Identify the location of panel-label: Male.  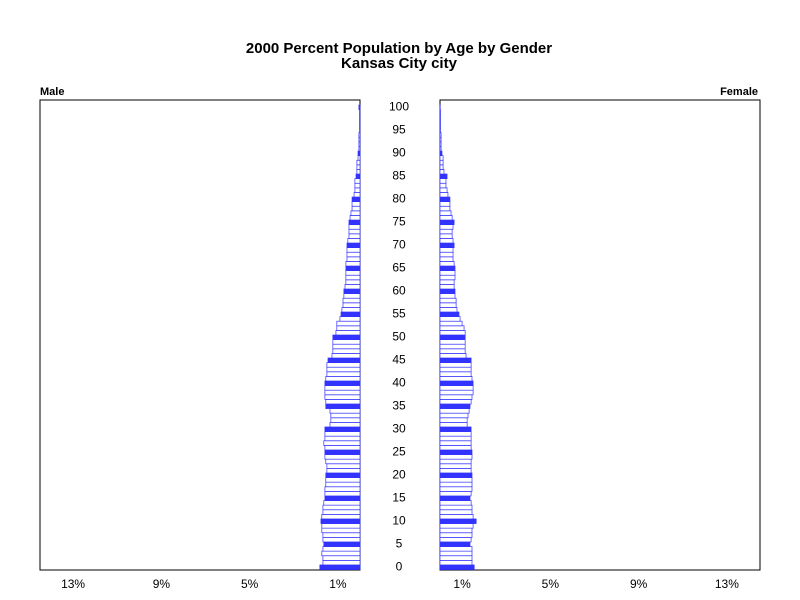
(52, 92).